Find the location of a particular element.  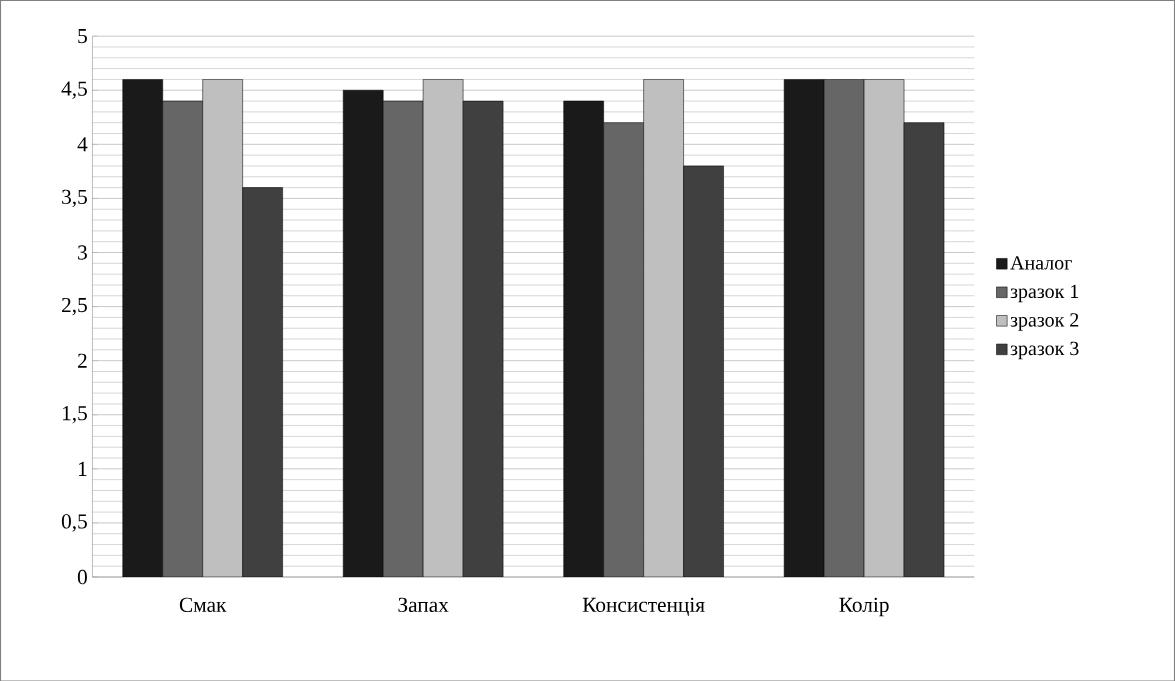

legend-label: зразок 1 is located at coordinates (1044, 293).